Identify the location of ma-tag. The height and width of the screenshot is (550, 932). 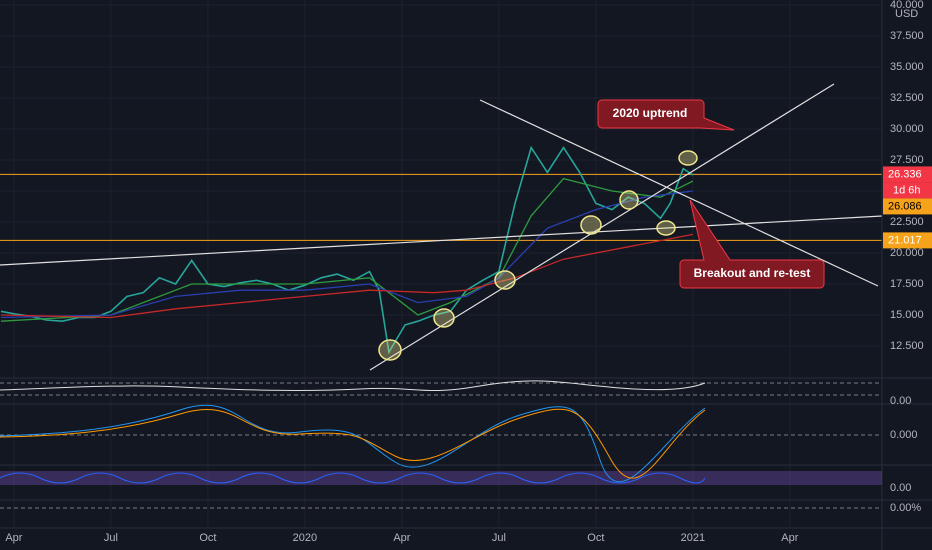
(907, 206).